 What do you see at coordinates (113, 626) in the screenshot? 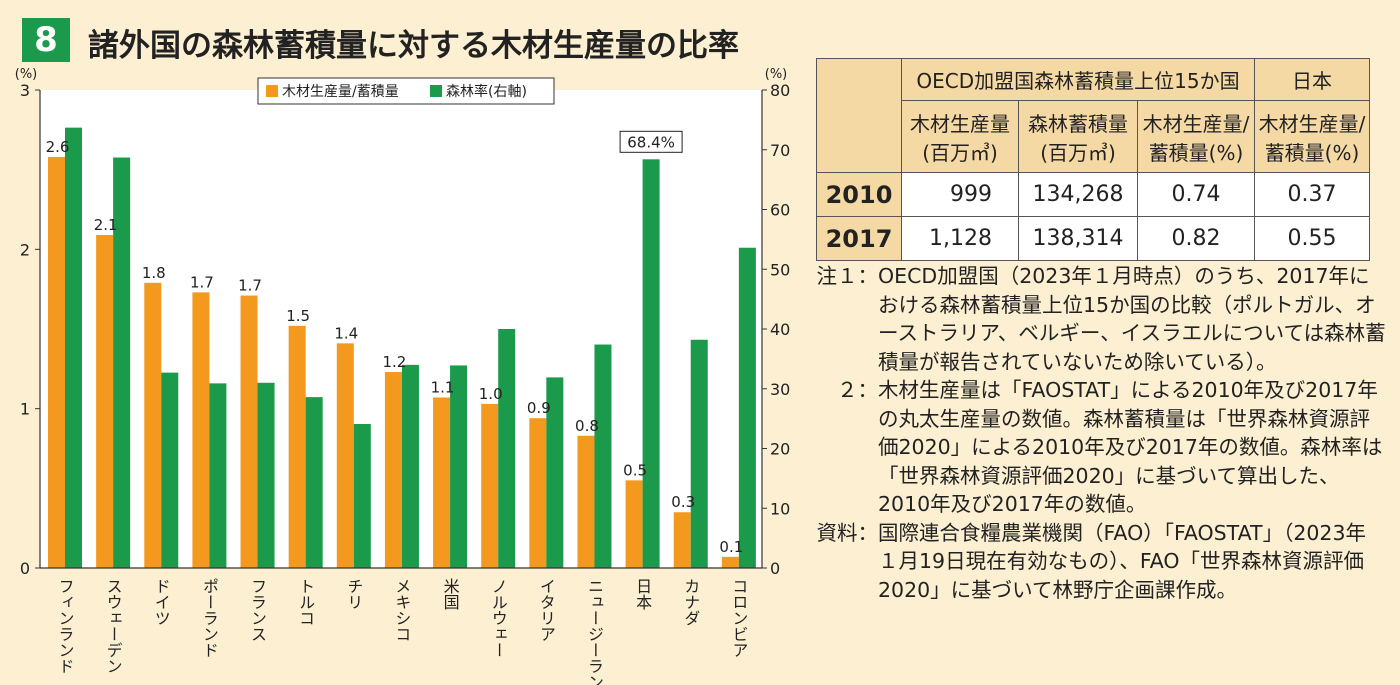
I see `category-label: スウェーデン` at bounding box center [113, 626].